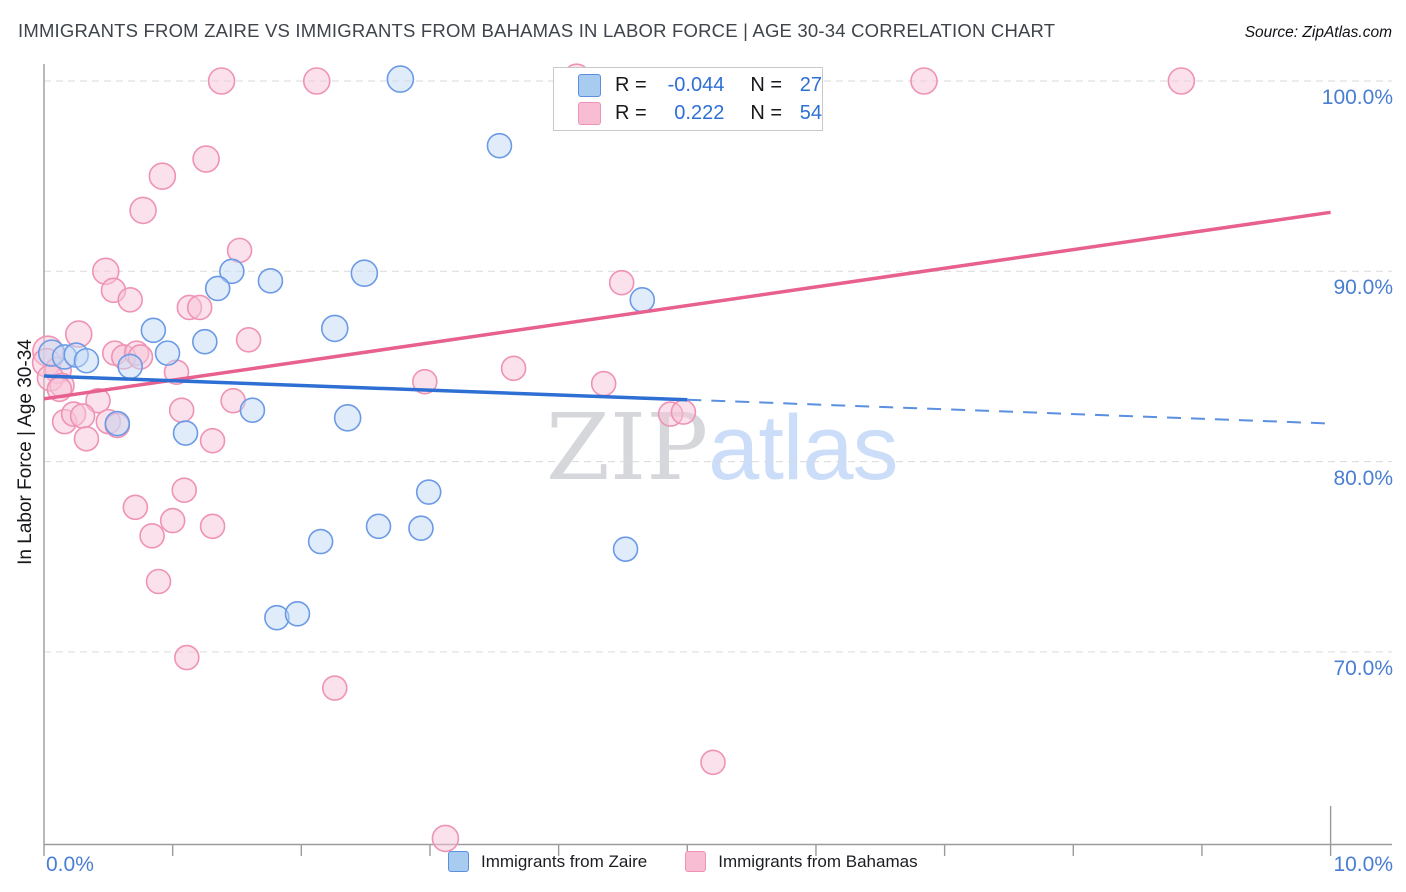 This screenshot has height=892, width=1406. Describe the element at coordinates (70, 864) in the screenshot. I see `x-tick-label-min: 0.0%` at that location.